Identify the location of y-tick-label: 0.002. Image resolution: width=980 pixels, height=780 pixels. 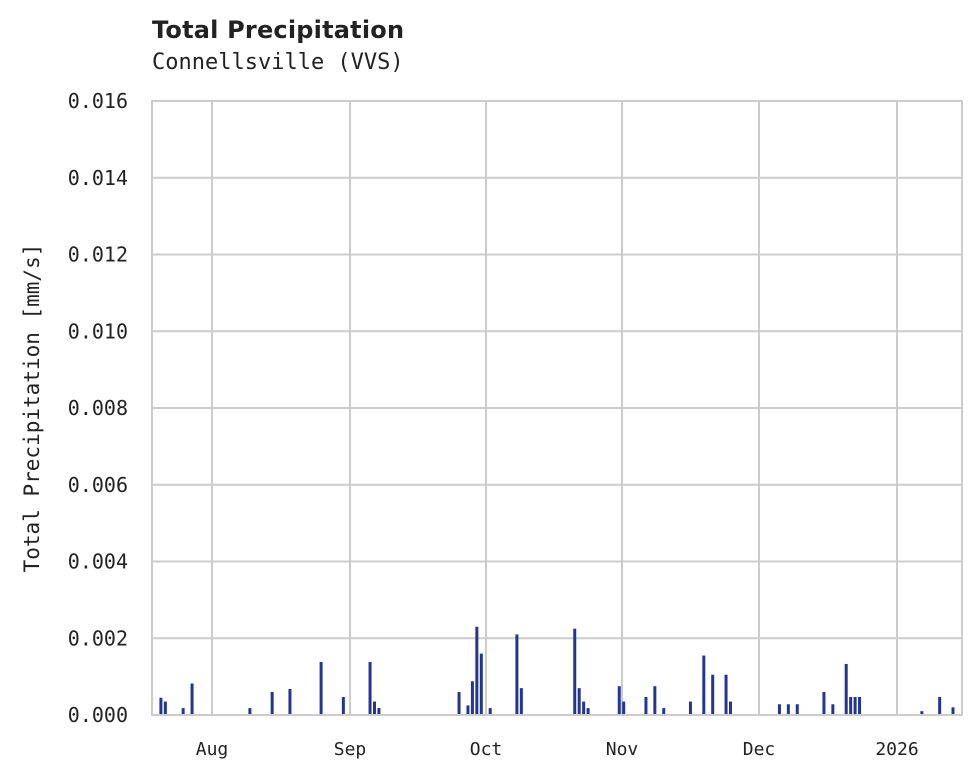
(98, 638).